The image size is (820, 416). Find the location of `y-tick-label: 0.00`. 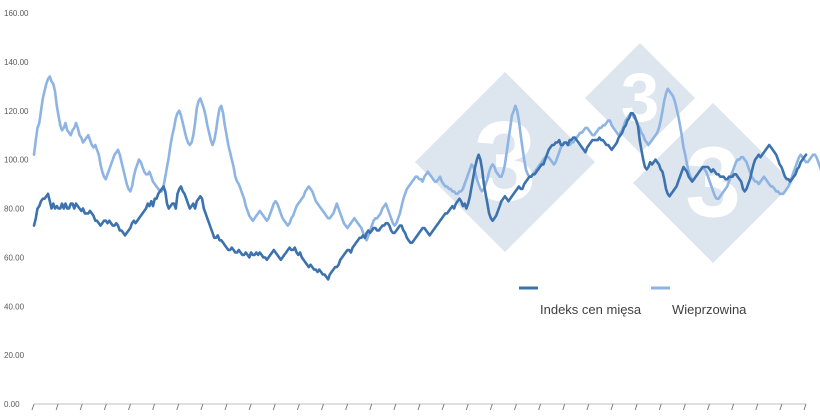

y-tick-label: 0.00 is located at coordinates (12, 404).